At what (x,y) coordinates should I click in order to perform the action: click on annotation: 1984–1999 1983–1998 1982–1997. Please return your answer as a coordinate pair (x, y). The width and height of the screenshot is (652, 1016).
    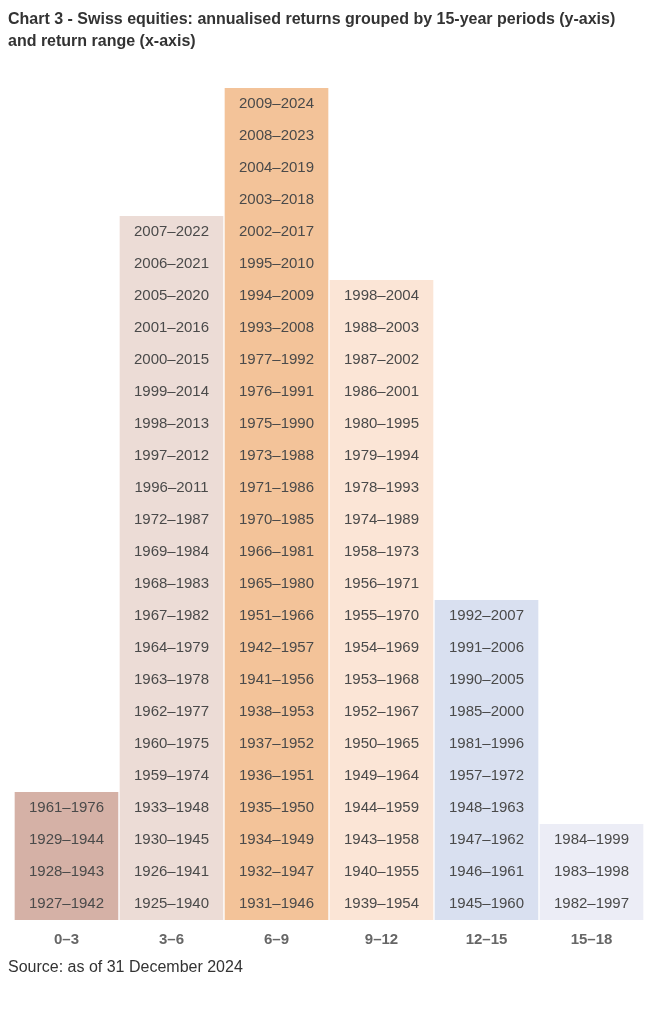
    Looking at the image, I should click on (591, 871).